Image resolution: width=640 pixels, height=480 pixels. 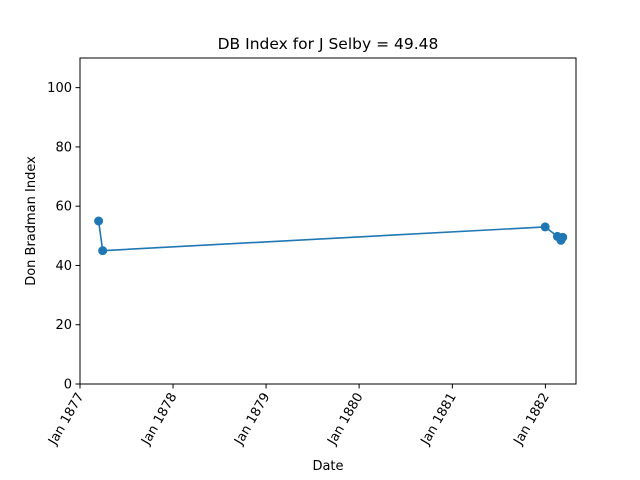 What do you see at coordinates (327, 466) in the screenshot?
I see `x-axis-label: Date` at bounding box center [327, 466].